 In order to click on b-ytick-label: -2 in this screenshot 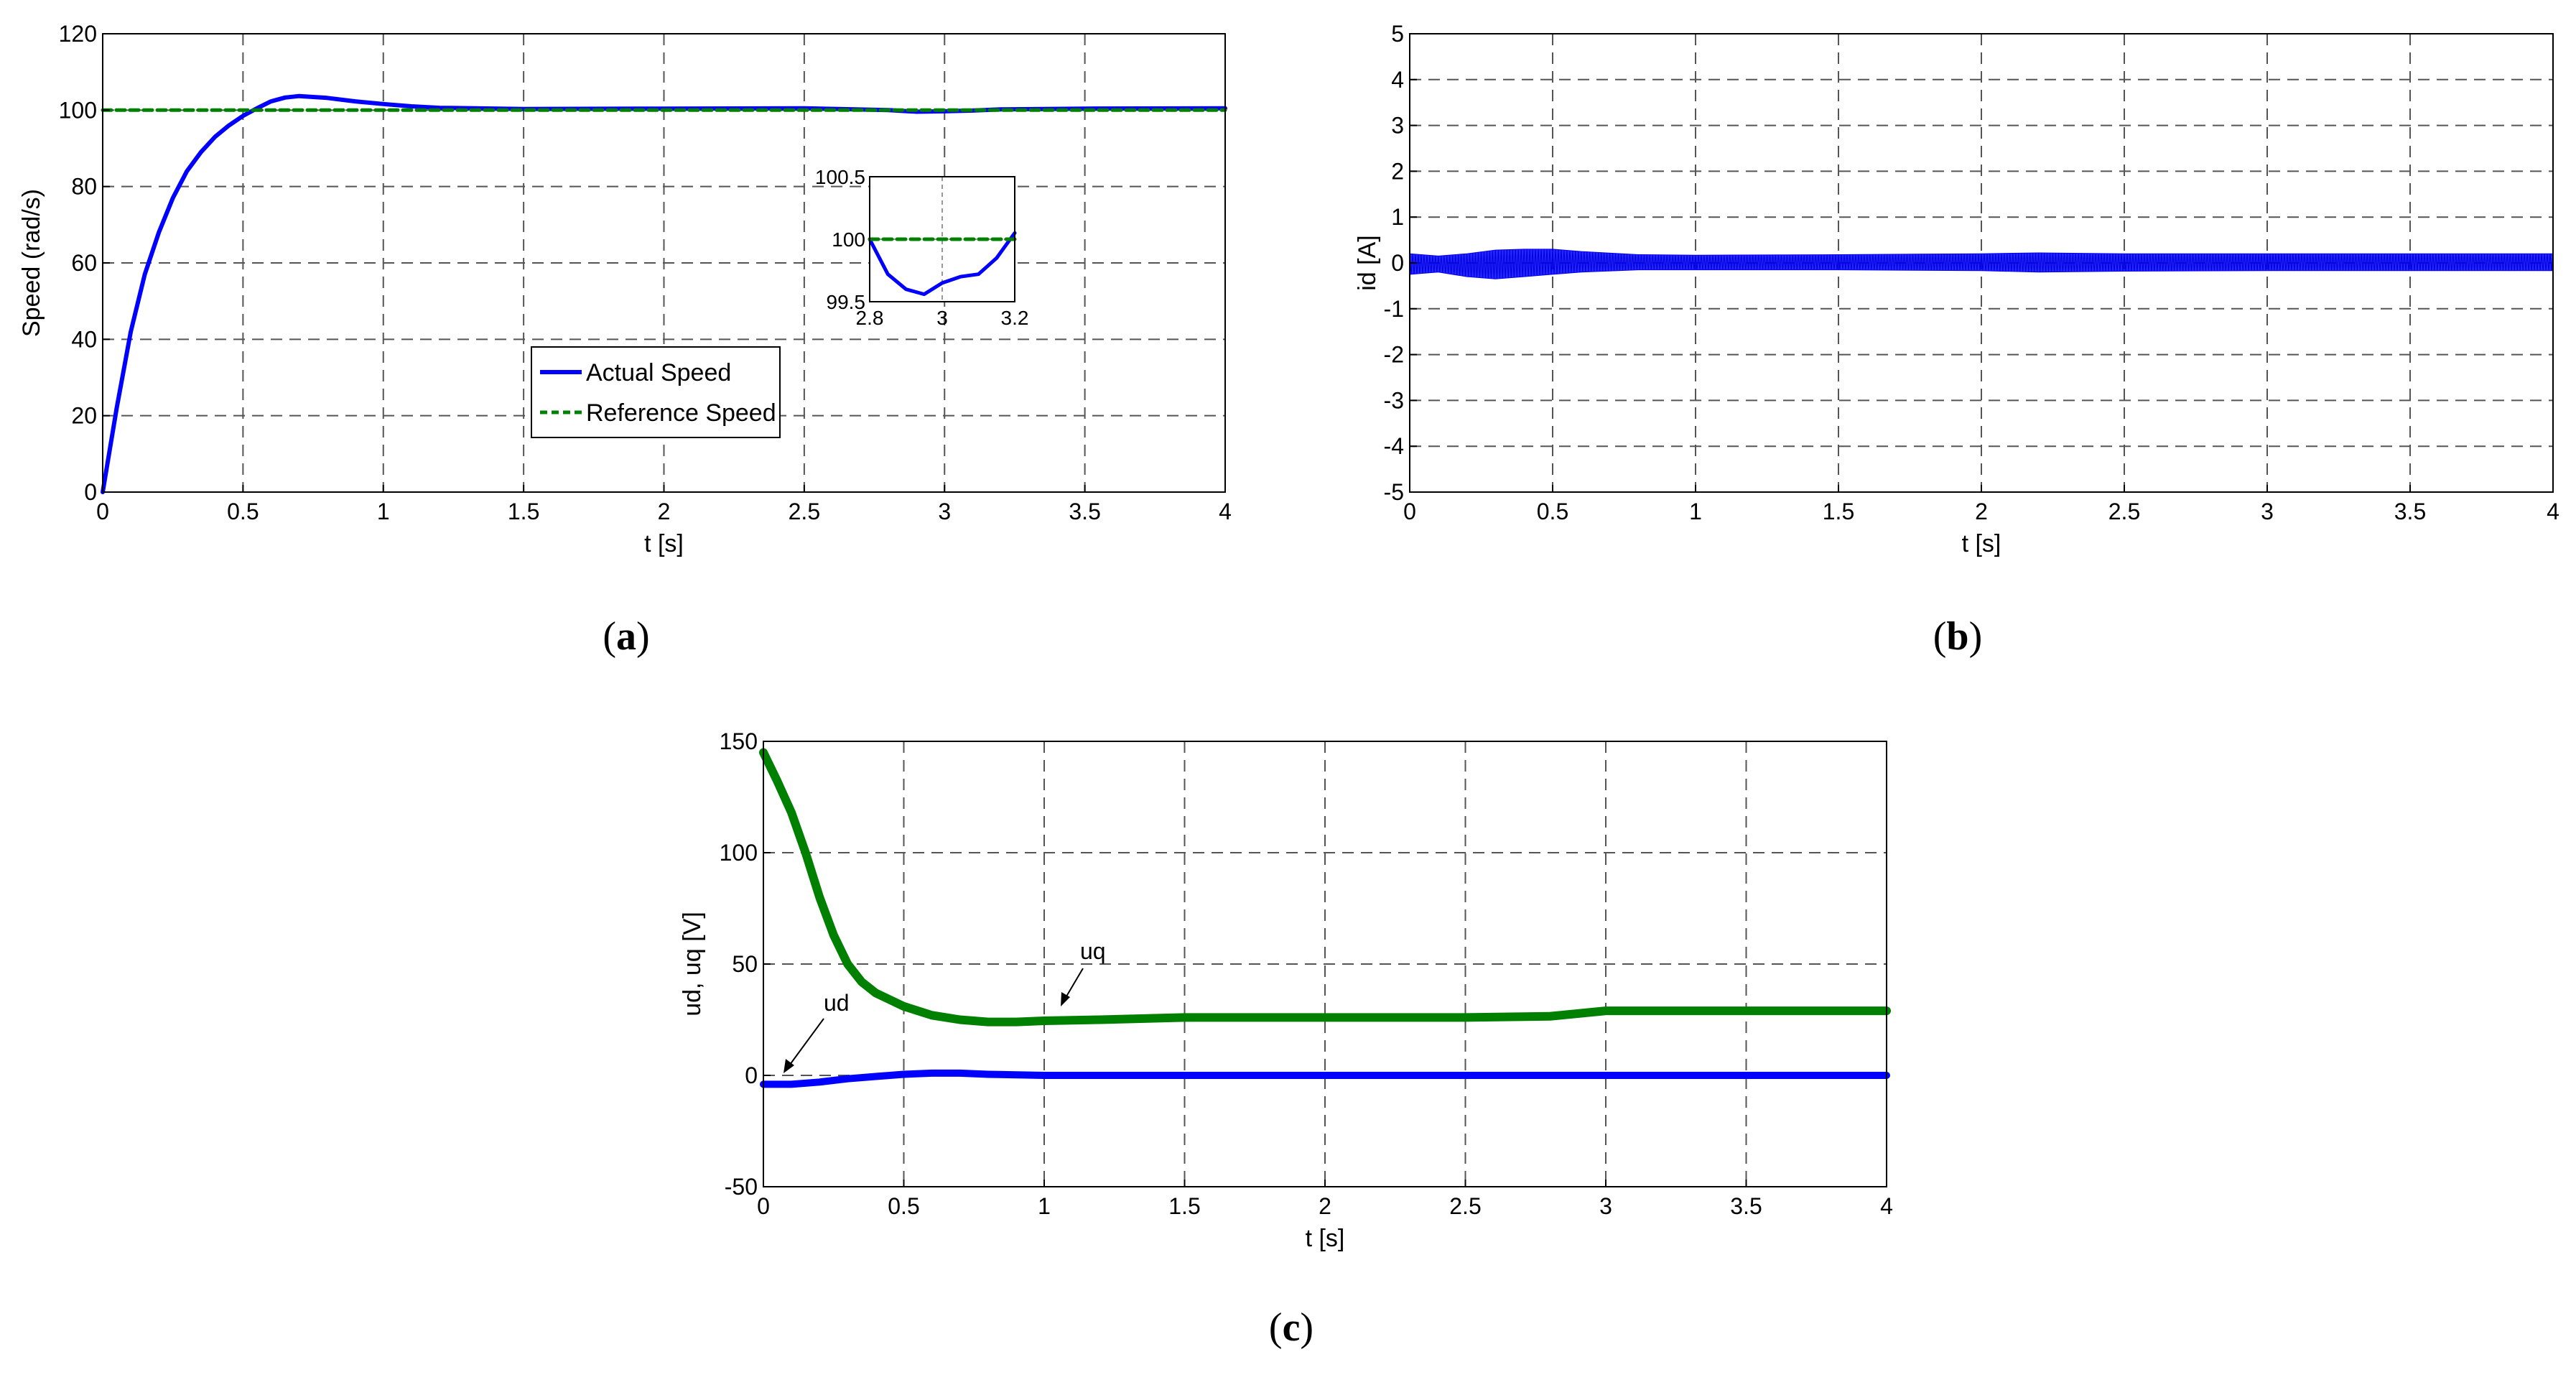, I will do `click(1394, 355)`.